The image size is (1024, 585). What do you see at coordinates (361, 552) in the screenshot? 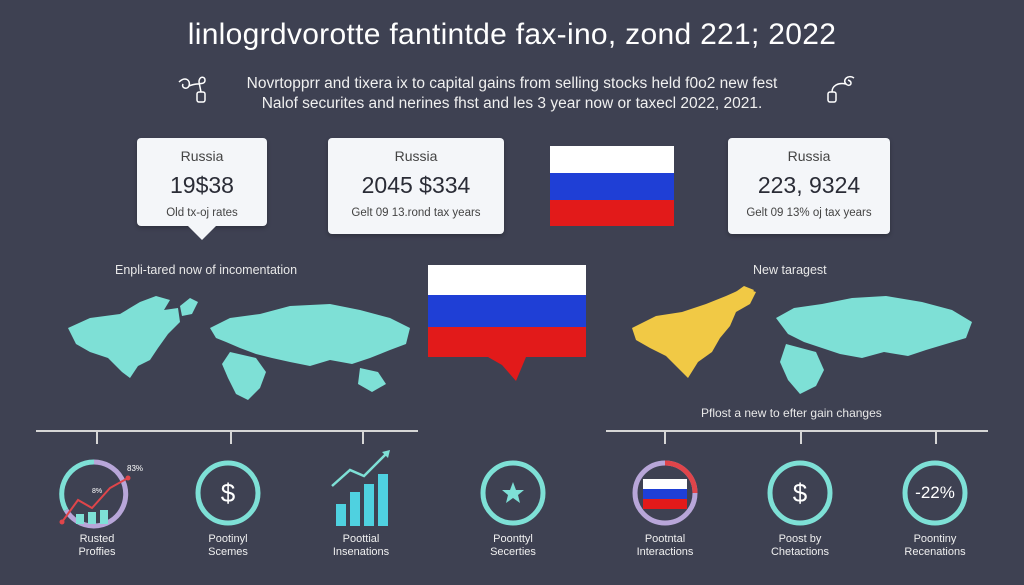
I see `label-line-2: Insenations` at bounding box center [361, 552].